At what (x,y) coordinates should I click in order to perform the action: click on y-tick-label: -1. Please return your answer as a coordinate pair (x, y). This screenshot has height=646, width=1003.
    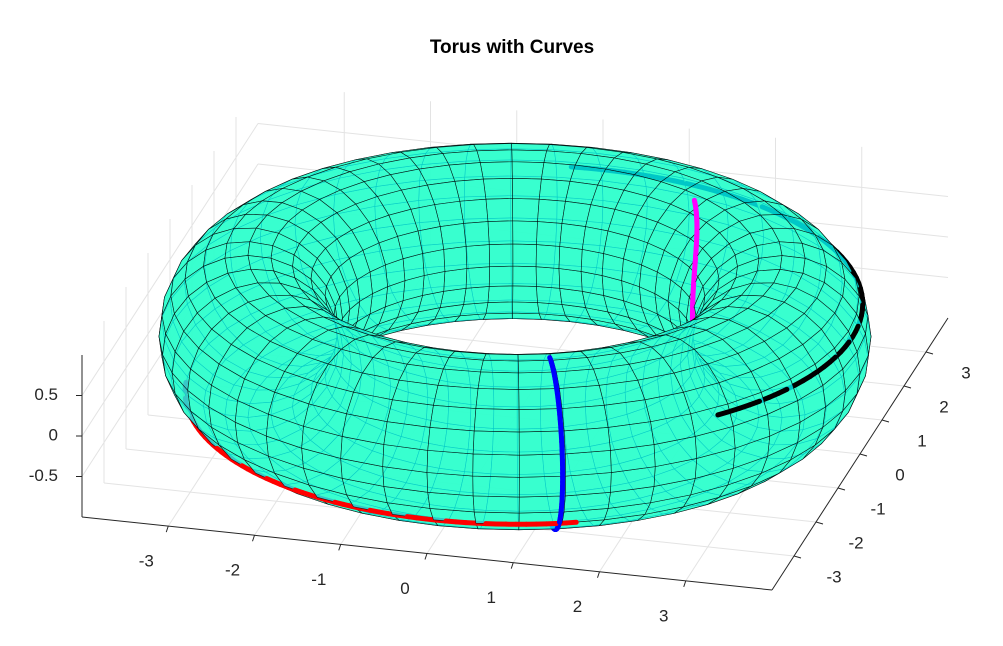
    Looking at the image, I should click on (877, 508).